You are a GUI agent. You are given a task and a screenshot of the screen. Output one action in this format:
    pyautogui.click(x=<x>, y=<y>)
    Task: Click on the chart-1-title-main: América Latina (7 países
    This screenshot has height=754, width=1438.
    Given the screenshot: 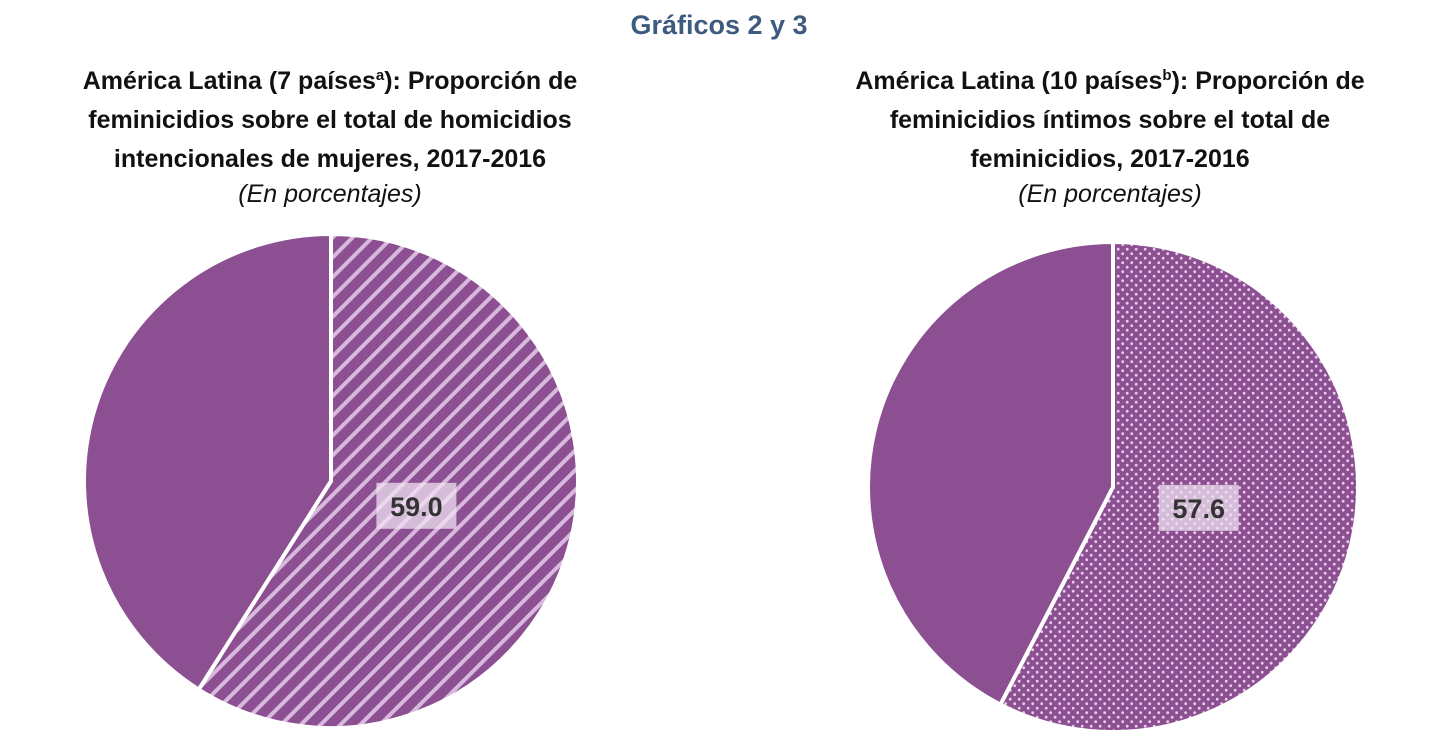 What is the action you would take?
    pyautogui.click(x=229, y=81)
    